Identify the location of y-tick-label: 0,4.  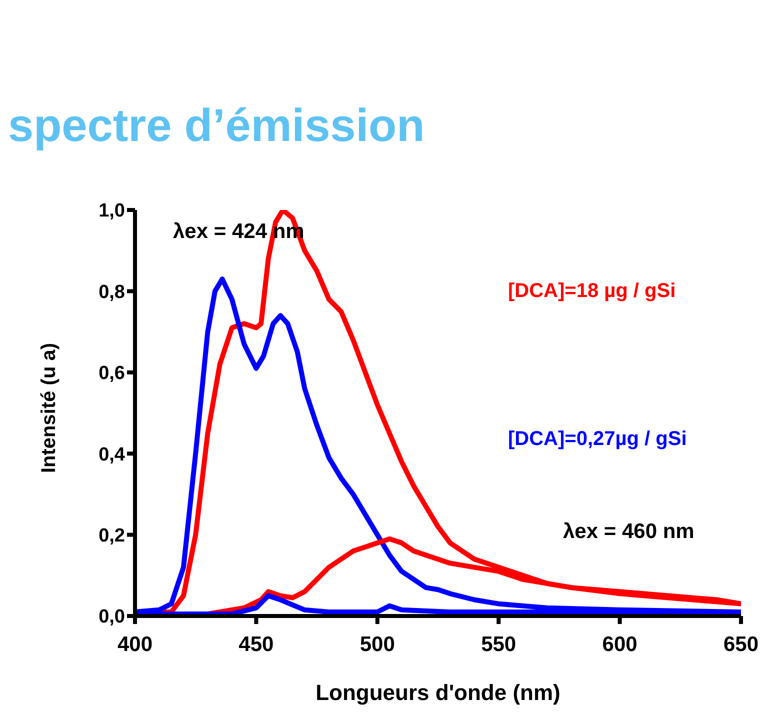
(112, 455).